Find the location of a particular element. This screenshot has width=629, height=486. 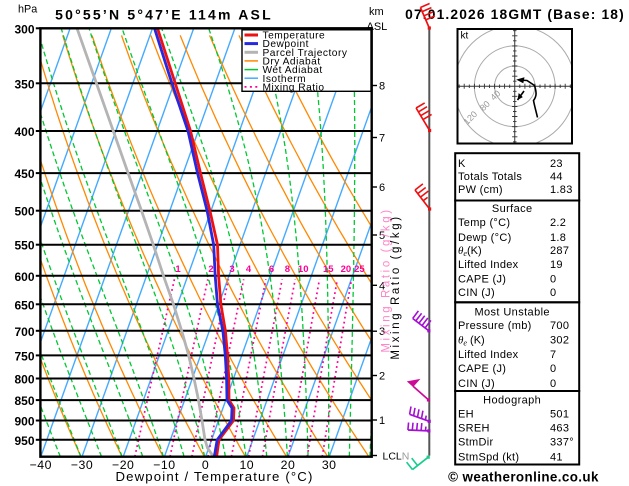

svg-text: 750 is located at coordinates (24, 356).